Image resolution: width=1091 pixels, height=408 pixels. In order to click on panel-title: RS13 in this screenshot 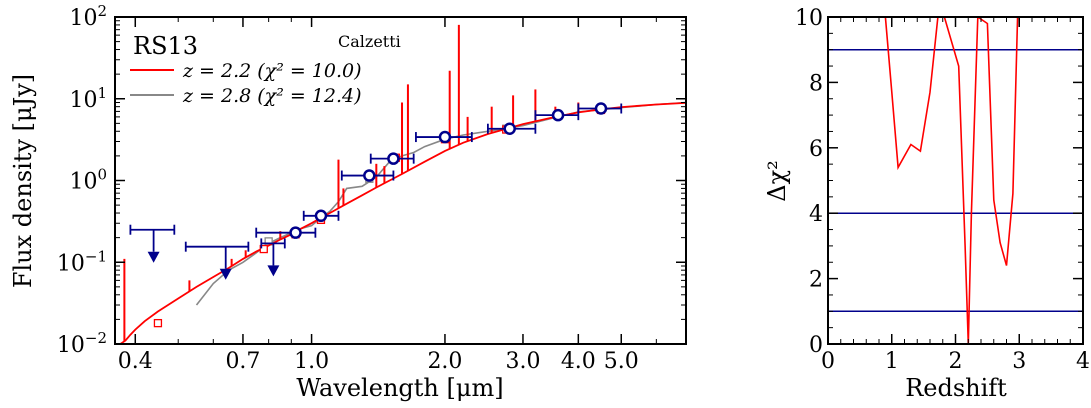, I will do `click(165, 46)`.